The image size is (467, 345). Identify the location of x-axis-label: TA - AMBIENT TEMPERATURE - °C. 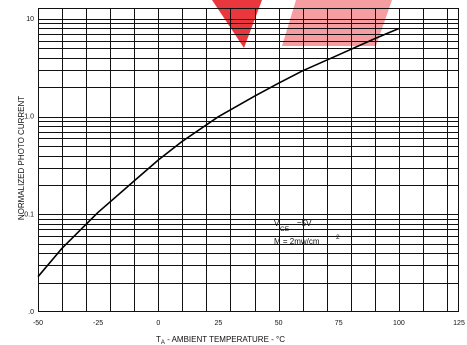
(220, 340).